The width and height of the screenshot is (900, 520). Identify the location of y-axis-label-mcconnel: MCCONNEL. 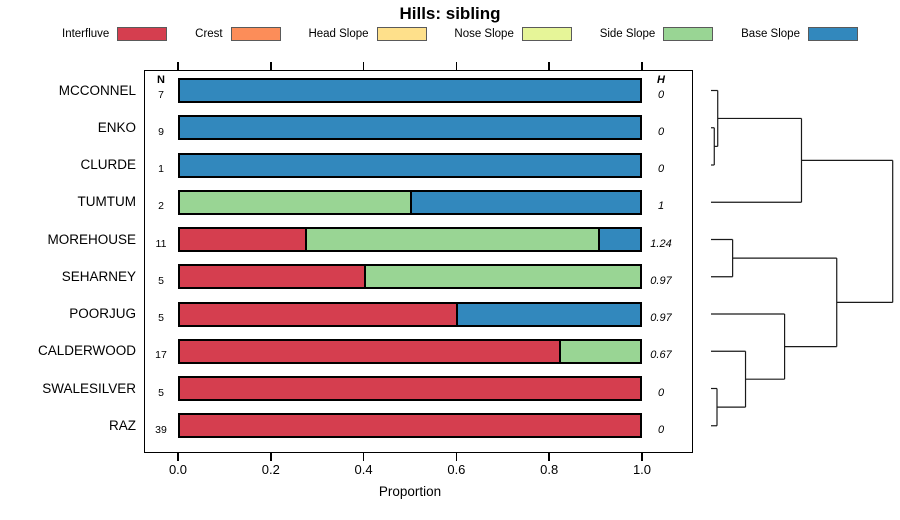
(97, 90).